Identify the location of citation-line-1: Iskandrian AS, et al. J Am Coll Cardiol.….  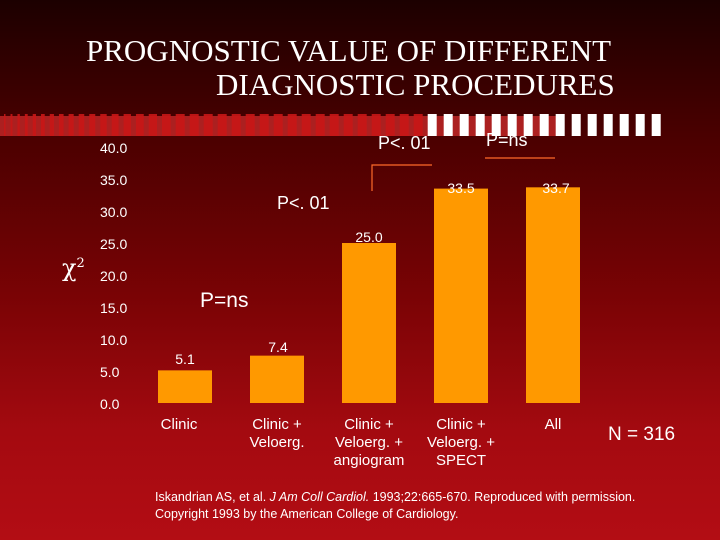
(435, 497).